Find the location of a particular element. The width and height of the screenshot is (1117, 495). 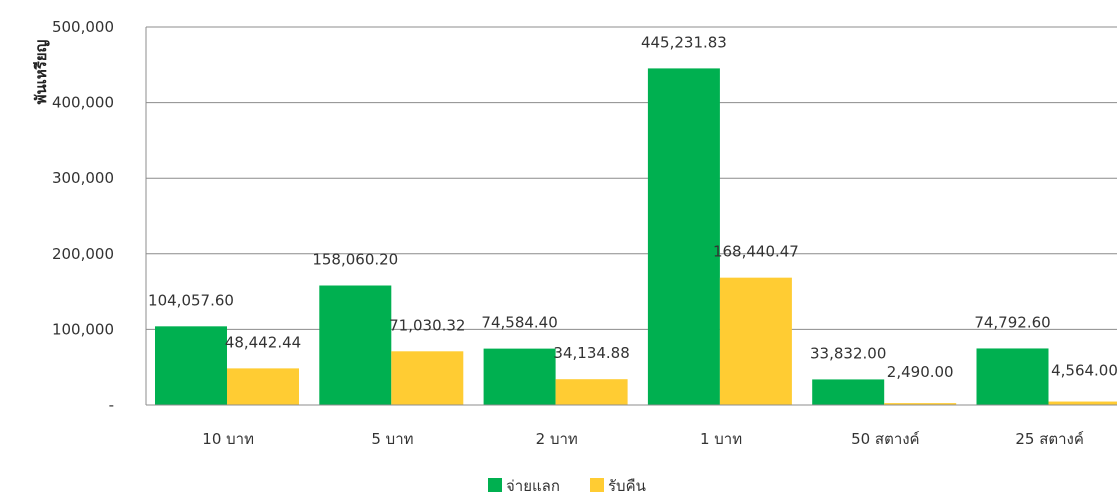

x-category-label: 1 บาท is located at coordinates (721, 439).